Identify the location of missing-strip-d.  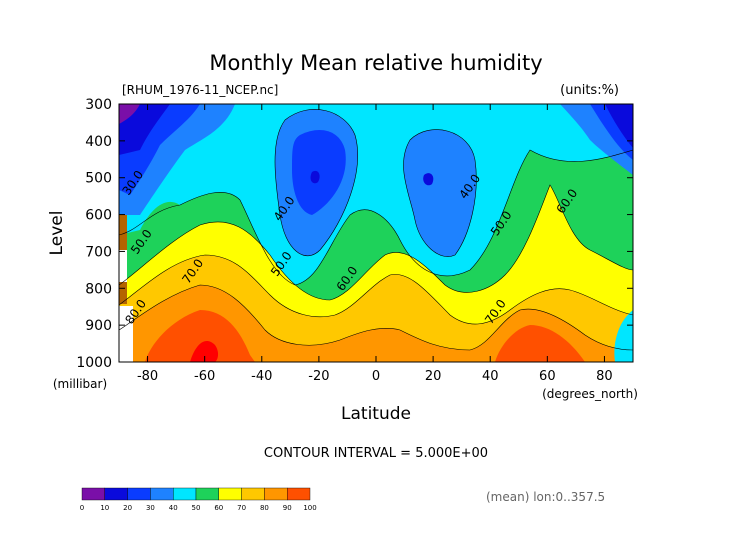
(126, 334).